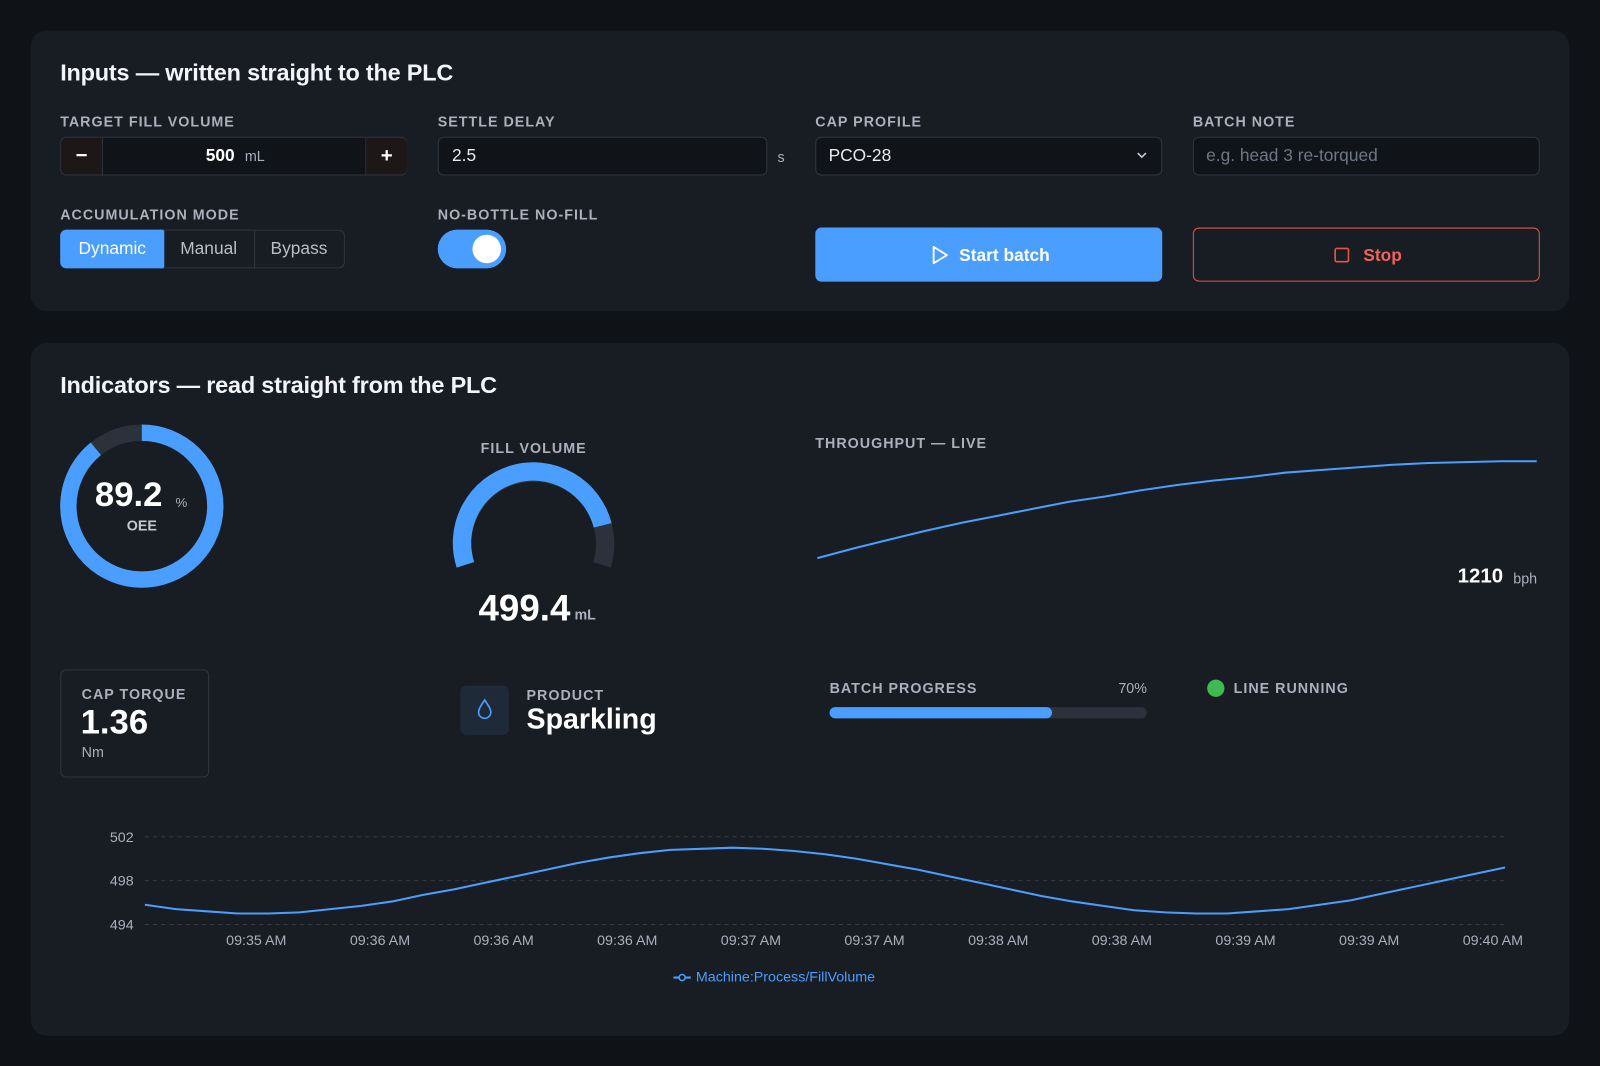  Describe the element at coordinates (278, 384) in the screenshot. I see `indicators-title: Indicators — read straight from the PLC` at that location.